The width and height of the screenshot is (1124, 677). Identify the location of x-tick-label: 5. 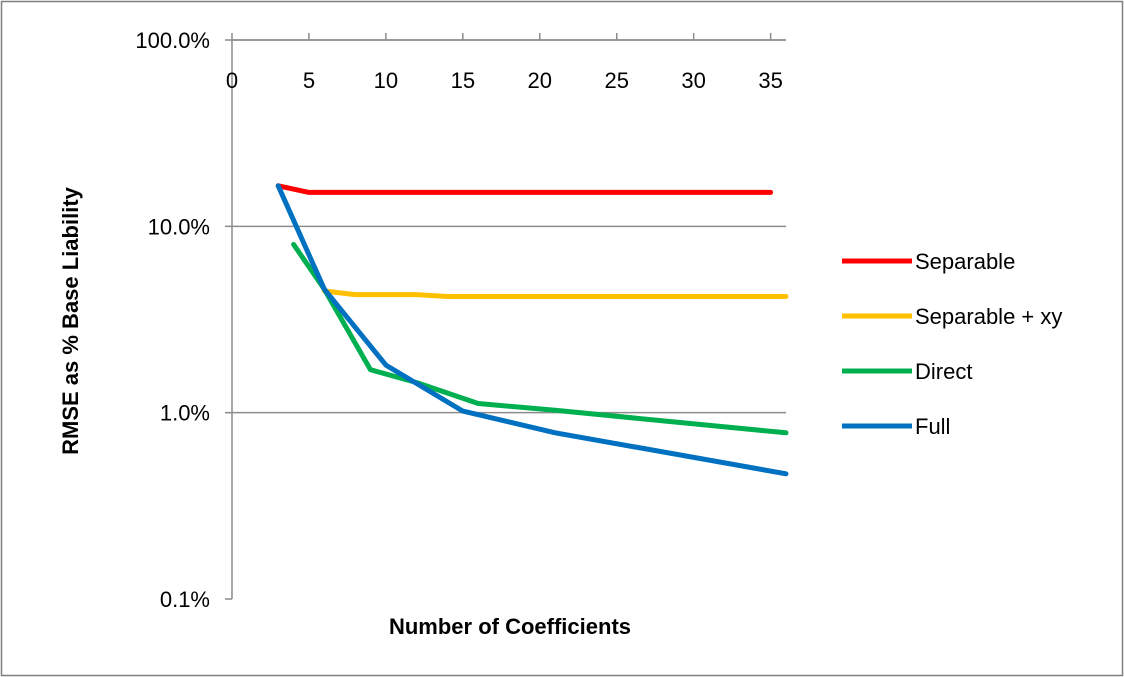
(309, 80).